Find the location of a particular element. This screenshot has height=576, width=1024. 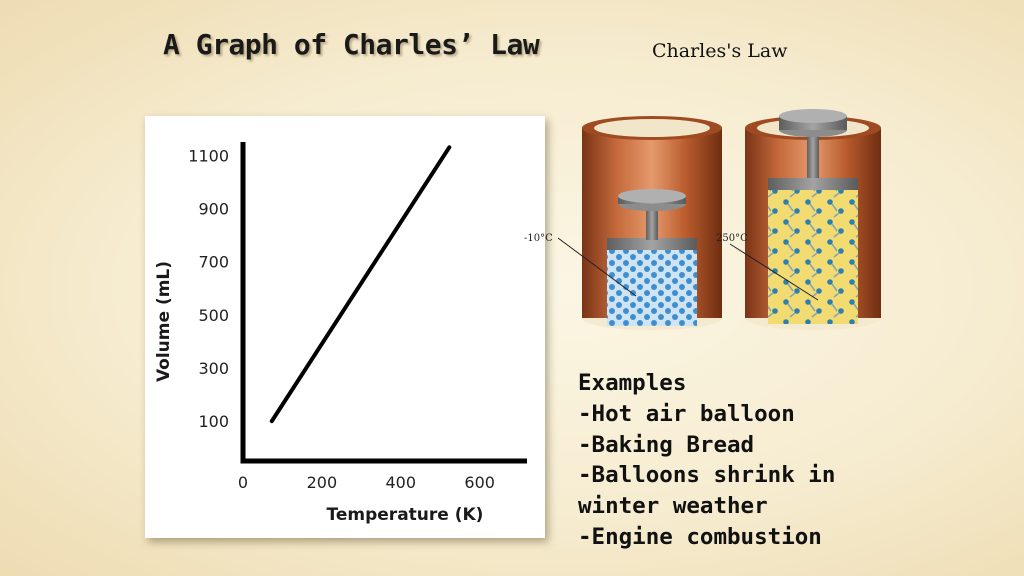

examples-heading: Examples is located at coordinates (632, 383).